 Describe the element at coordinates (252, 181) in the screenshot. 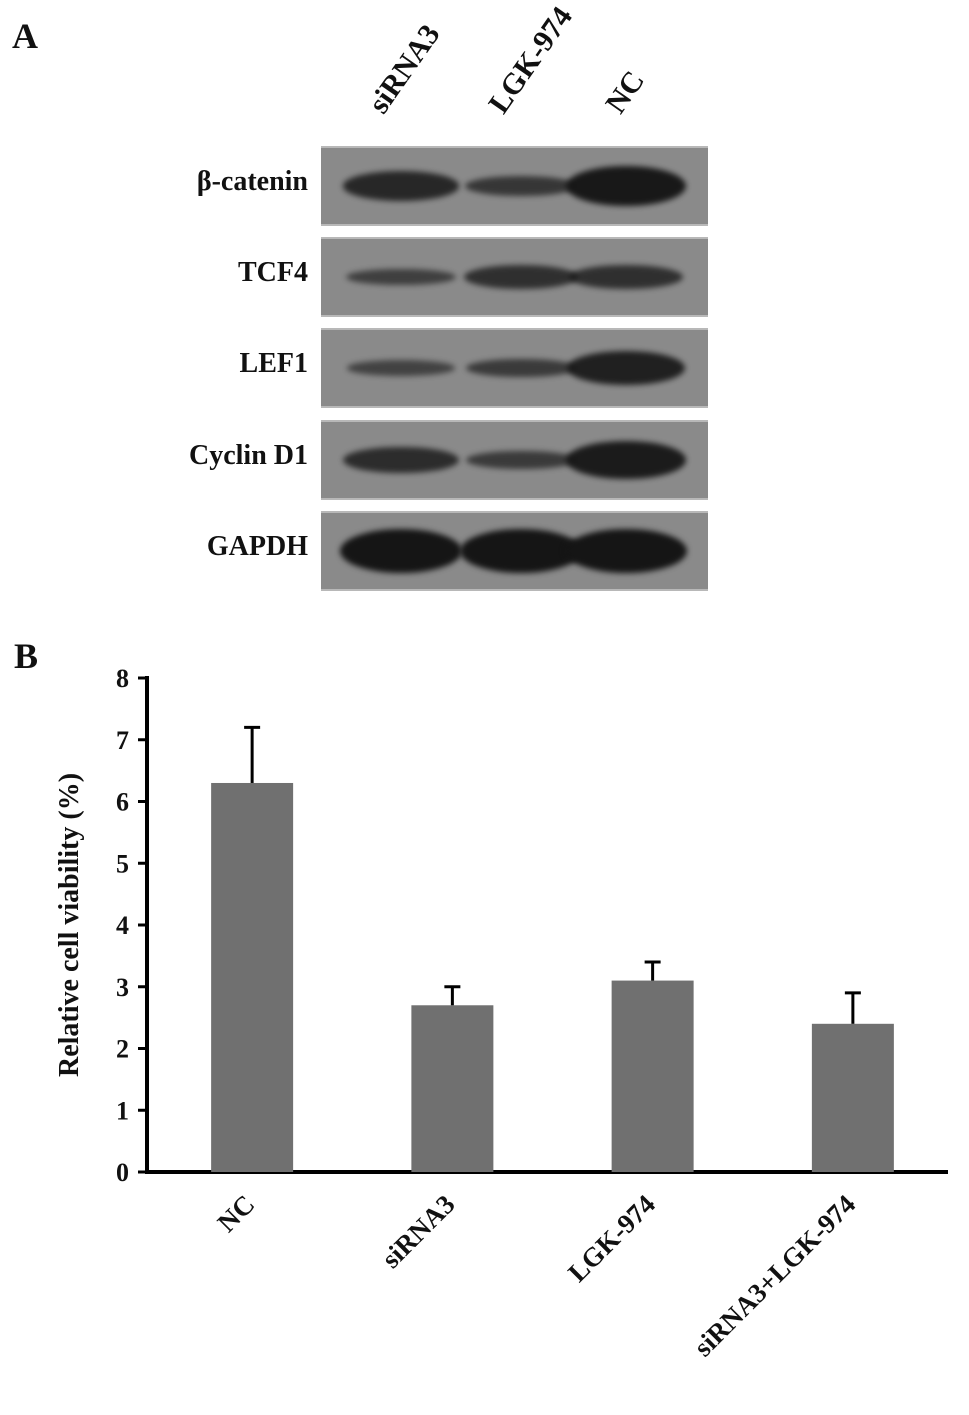

I see `blot-label-0: β-catenin` at that location.